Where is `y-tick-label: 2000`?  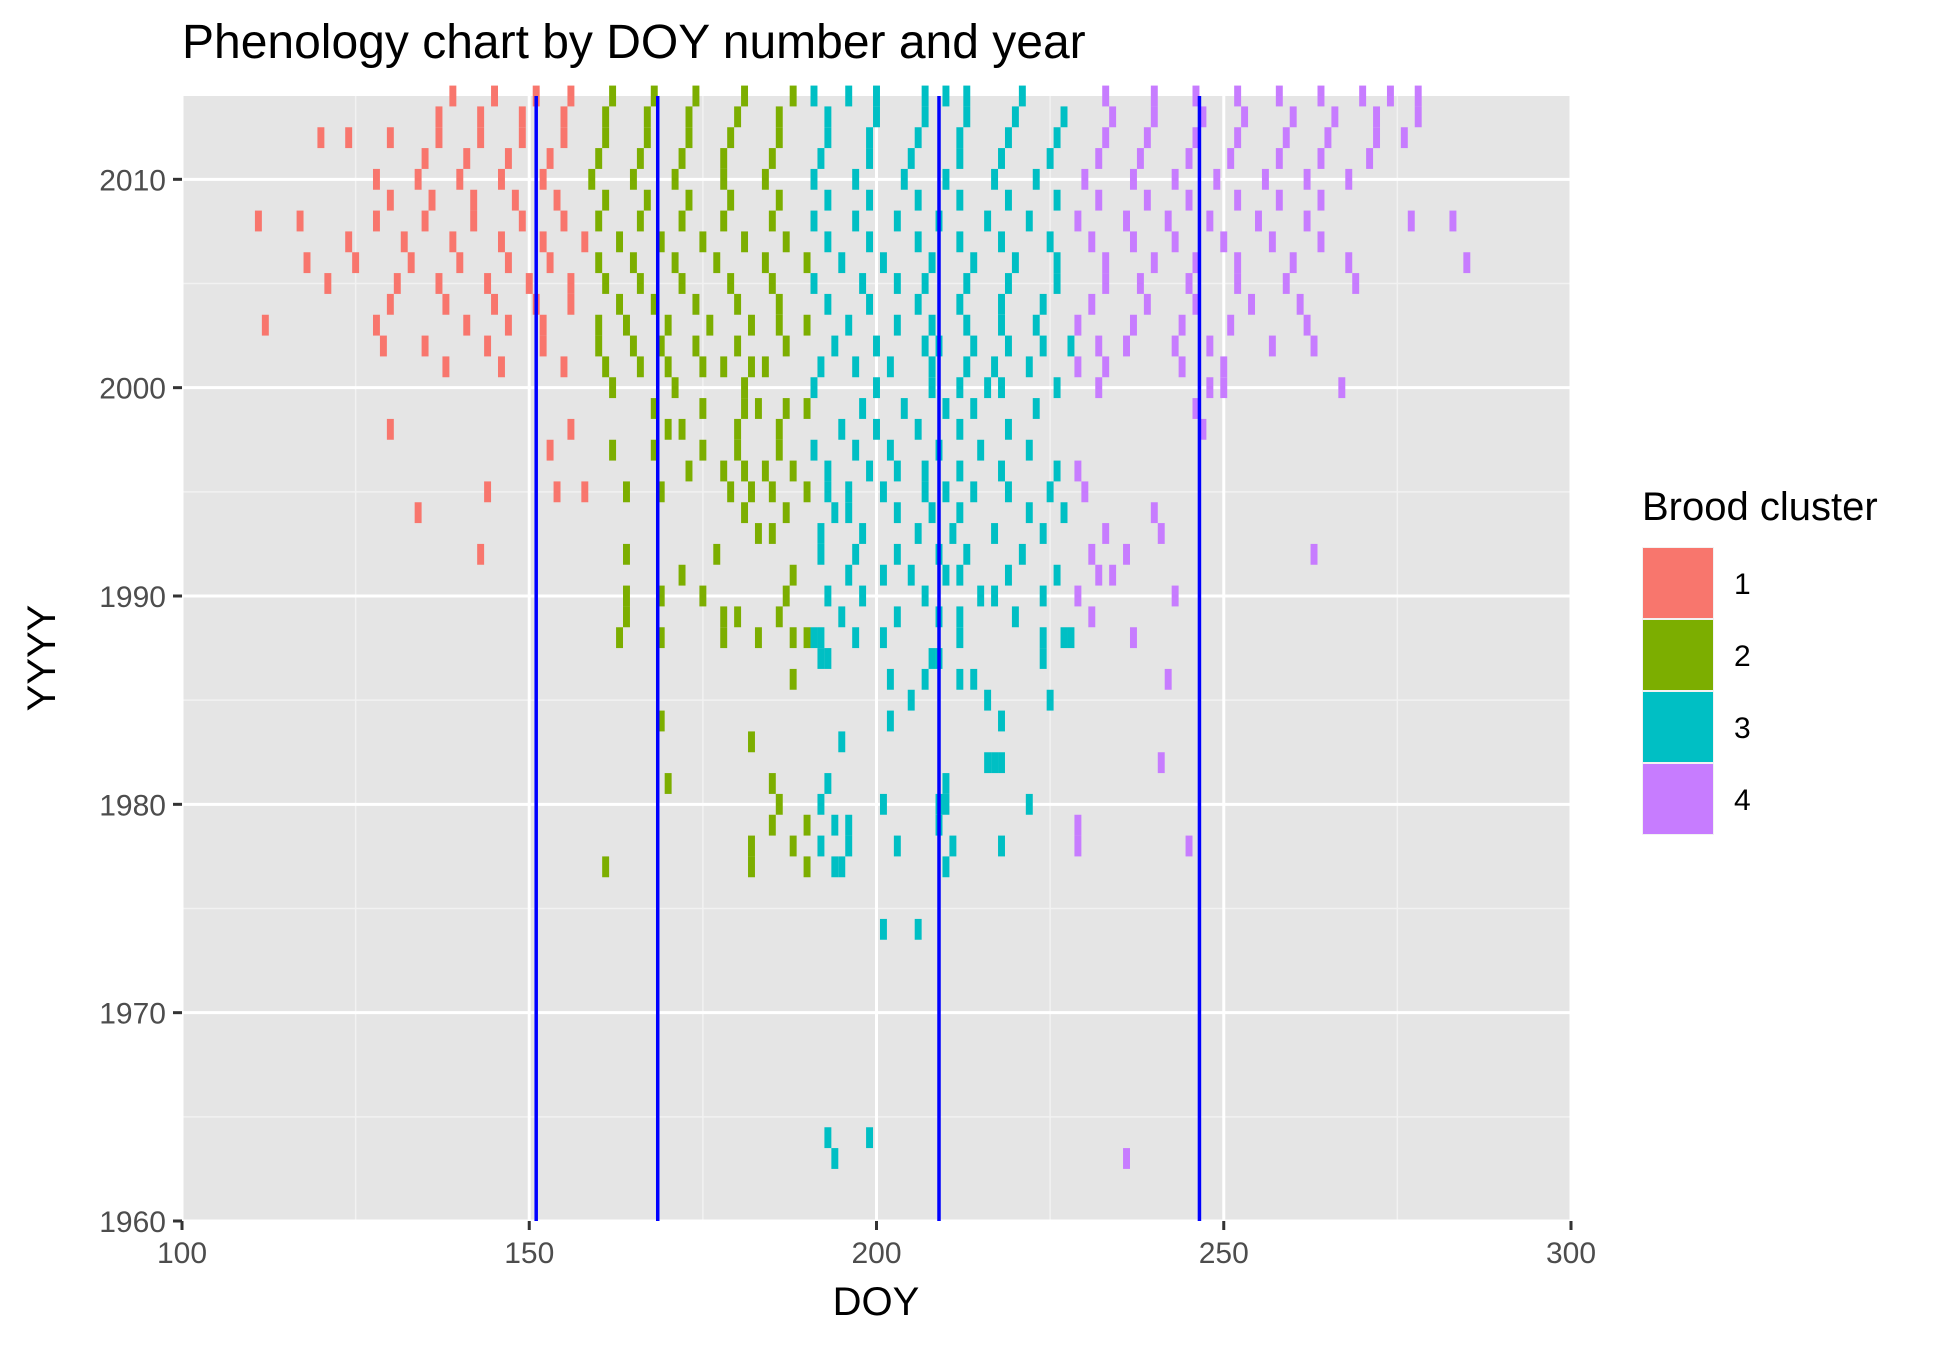 y-tick-label: 2000 is located at coordinates (132, 389).